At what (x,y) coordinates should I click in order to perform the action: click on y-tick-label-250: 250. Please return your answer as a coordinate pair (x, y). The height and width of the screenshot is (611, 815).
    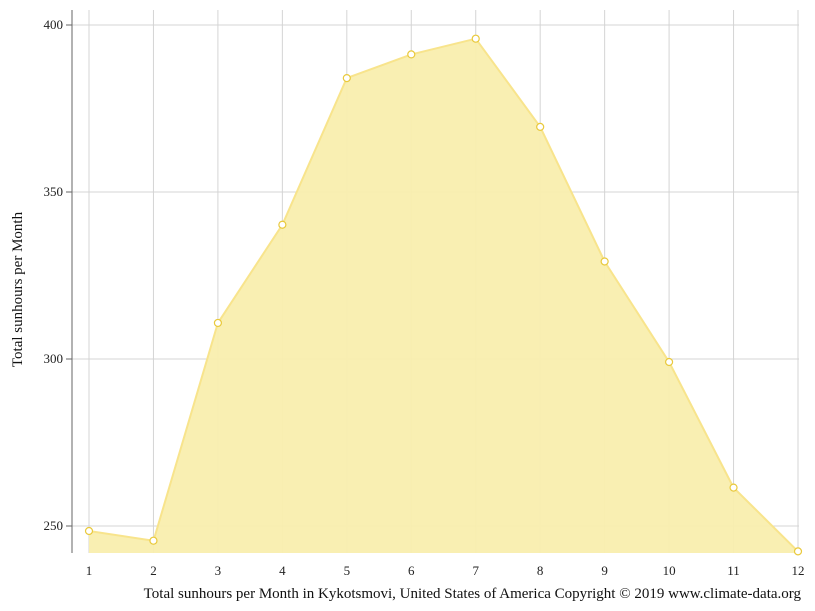
    Looking at the image, I should click on (54, 525).